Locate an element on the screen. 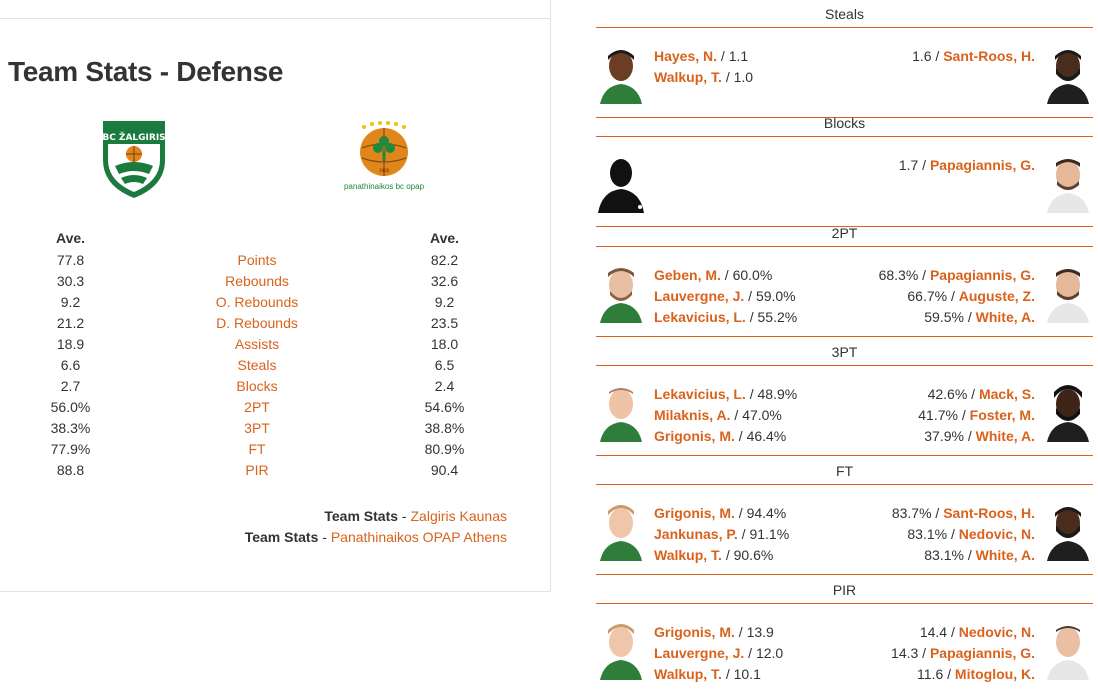 The image size is (1098, 699). leader-value: 68.3% is located at coordinates (898, 275).